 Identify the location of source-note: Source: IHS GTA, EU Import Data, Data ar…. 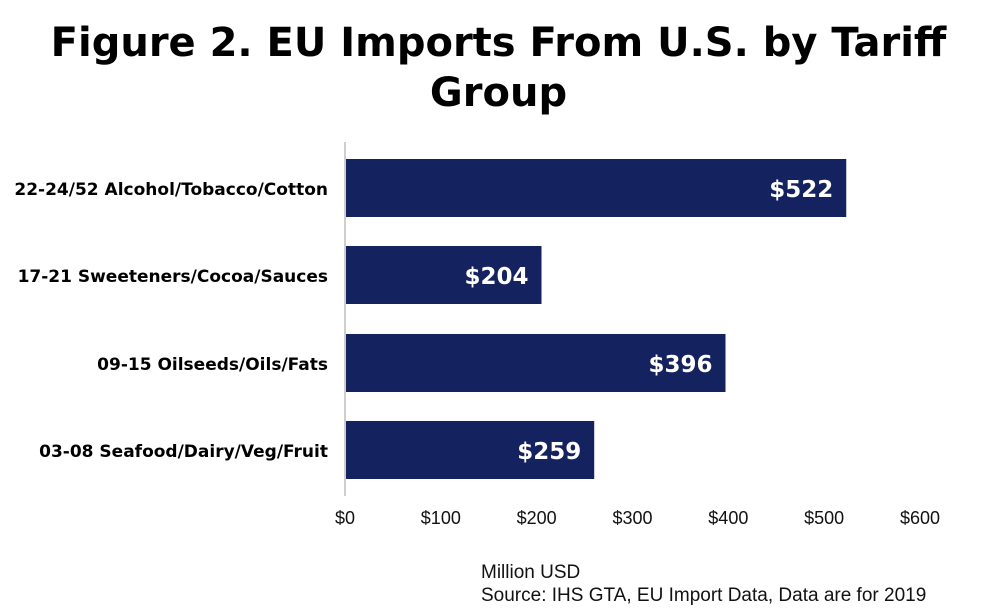
(704, 595).